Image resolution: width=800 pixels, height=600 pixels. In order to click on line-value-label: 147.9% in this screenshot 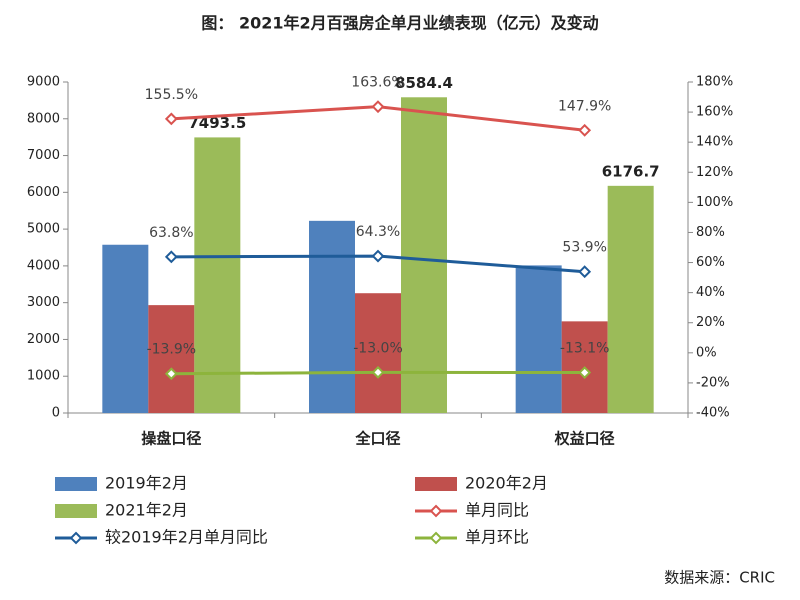, I will do `click(584, 106)`.